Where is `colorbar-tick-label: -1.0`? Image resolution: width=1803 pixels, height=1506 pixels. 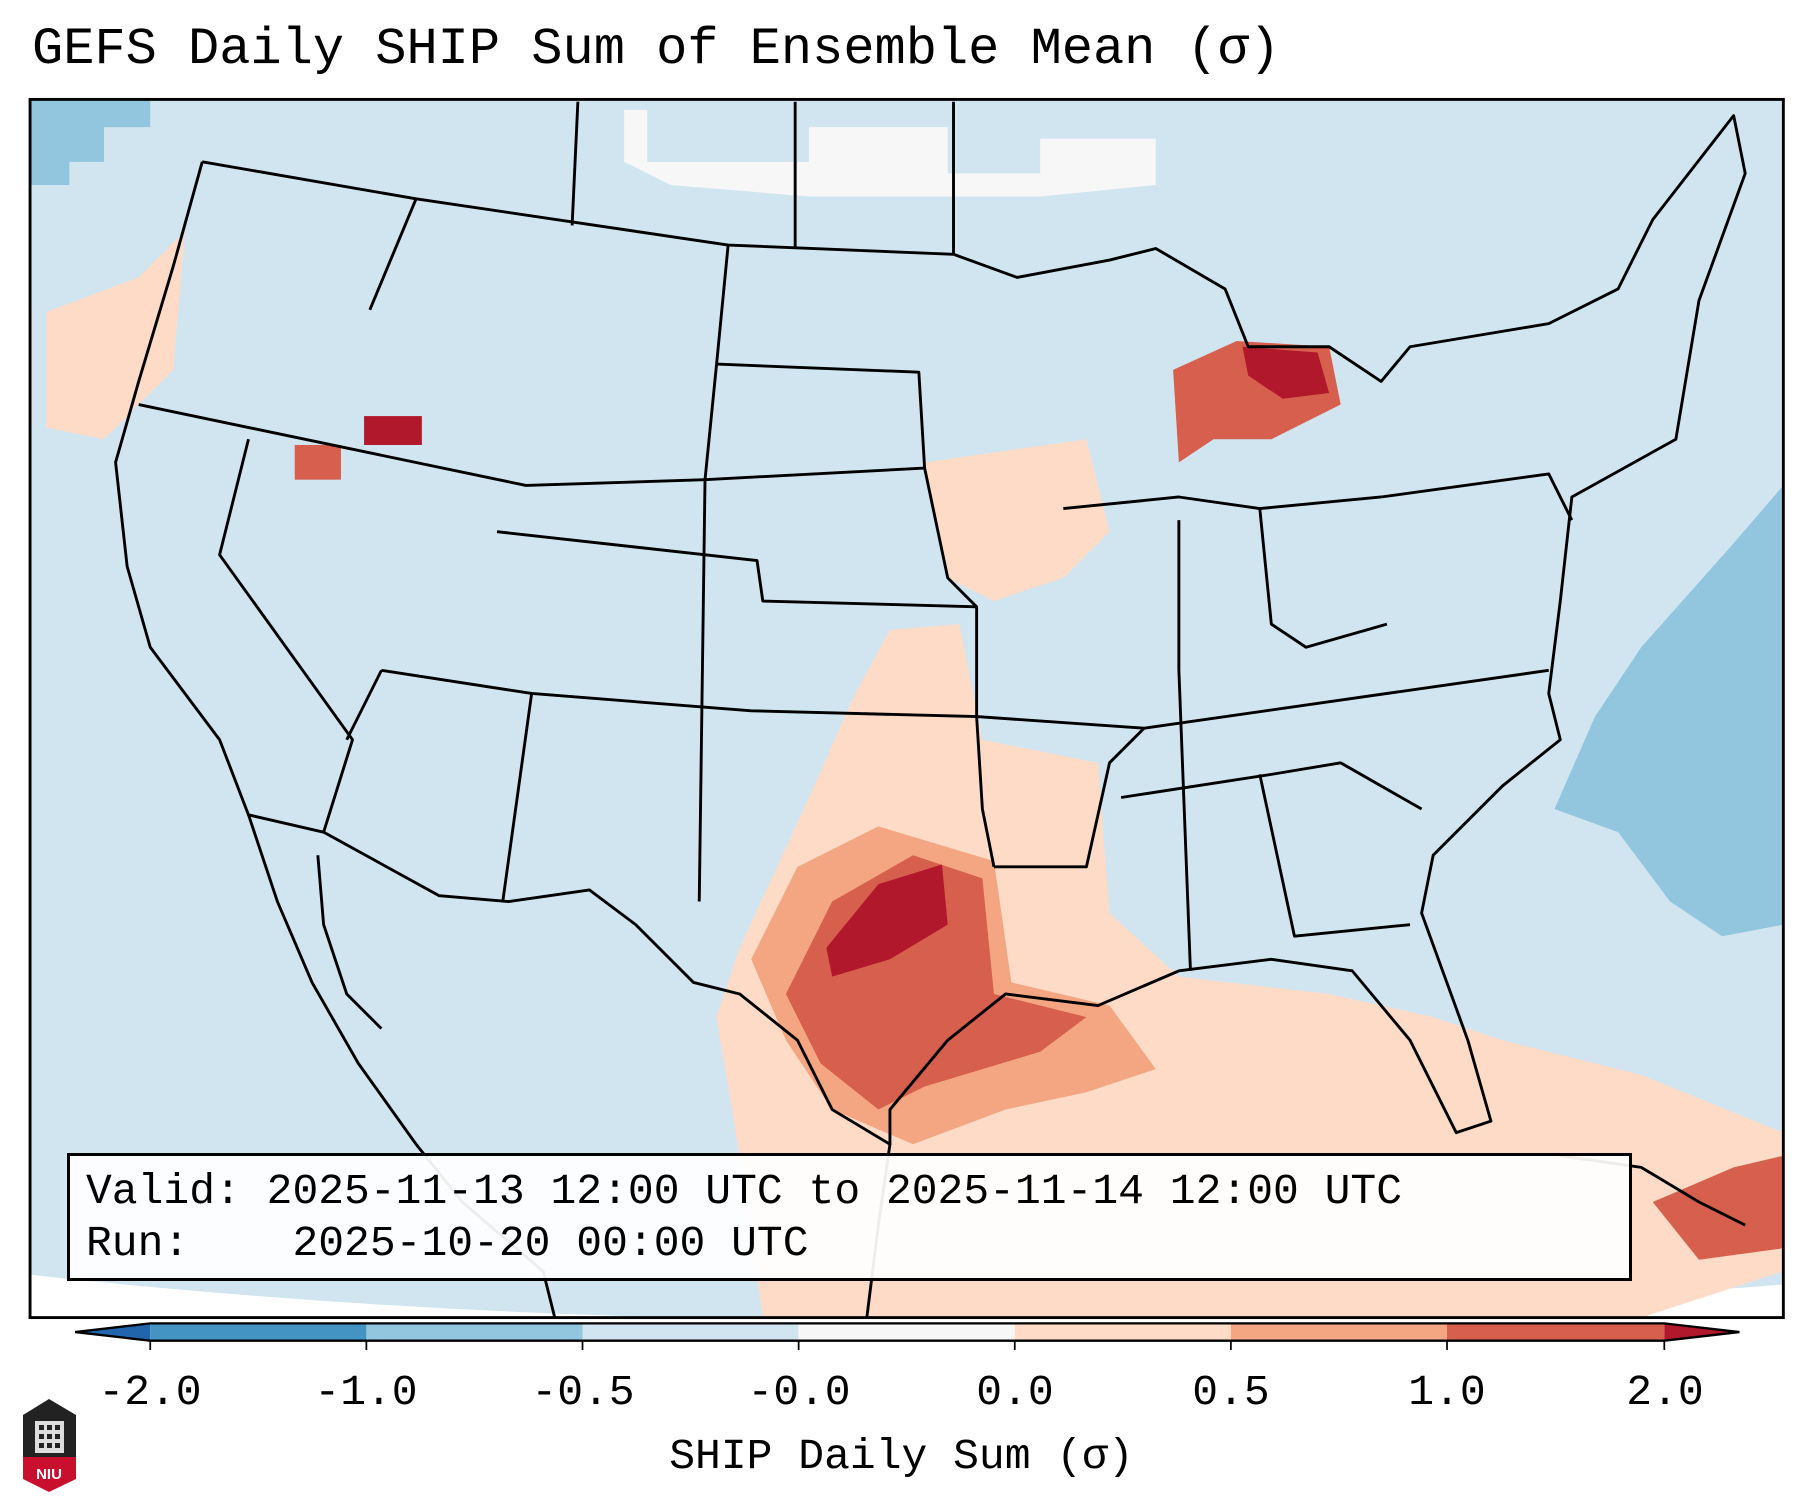 colorbar-tick-label: -1.0 is located at coordinates (366, 1392).